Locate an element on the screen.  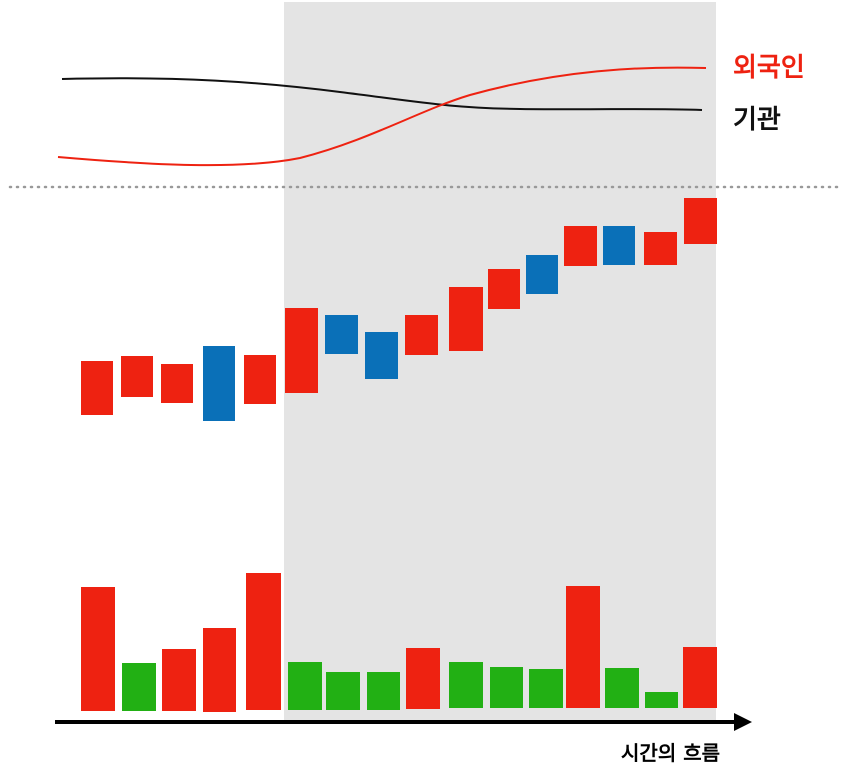
time-arrowhead is located at coordinates (743, 722).